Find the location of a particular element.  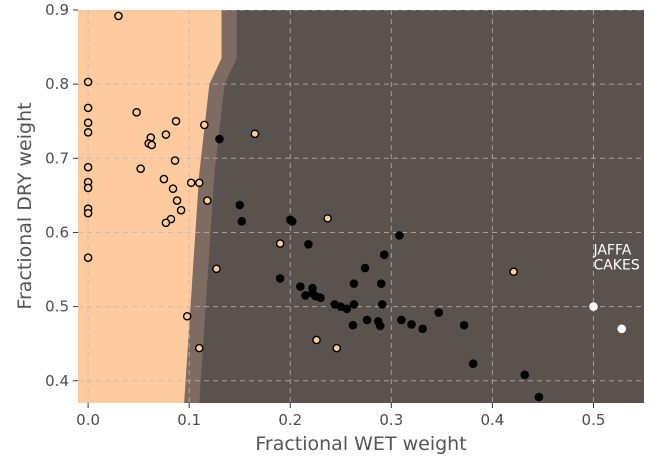

y-tick-label: 0.5 is located at coordinates (57, 307).